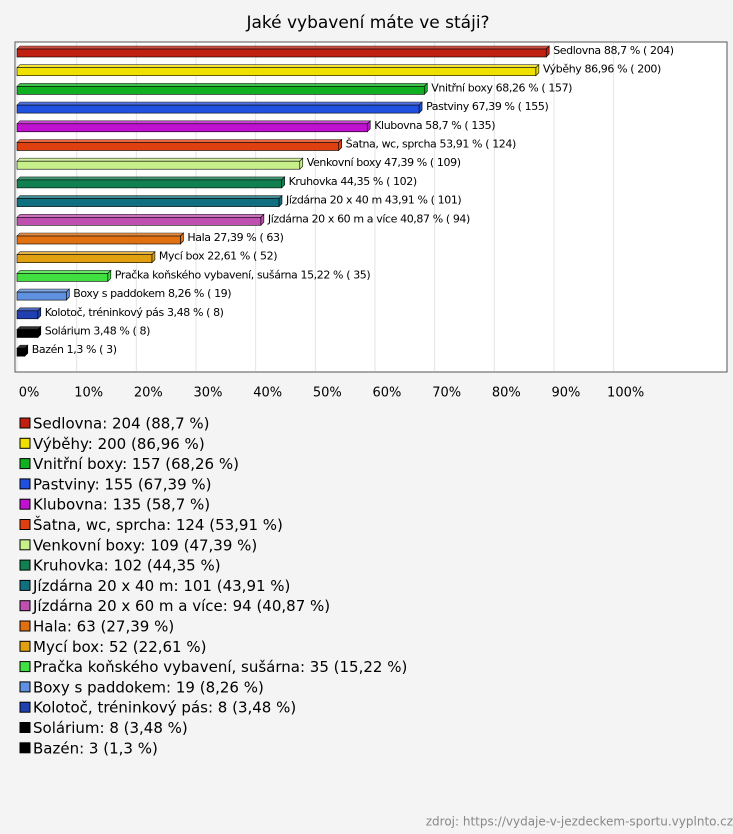 This screenshot has width=733, height=834. Describe the element at coordinates (88, 393) in the screenshot. I see `x-tick-label: 10%` at that location.